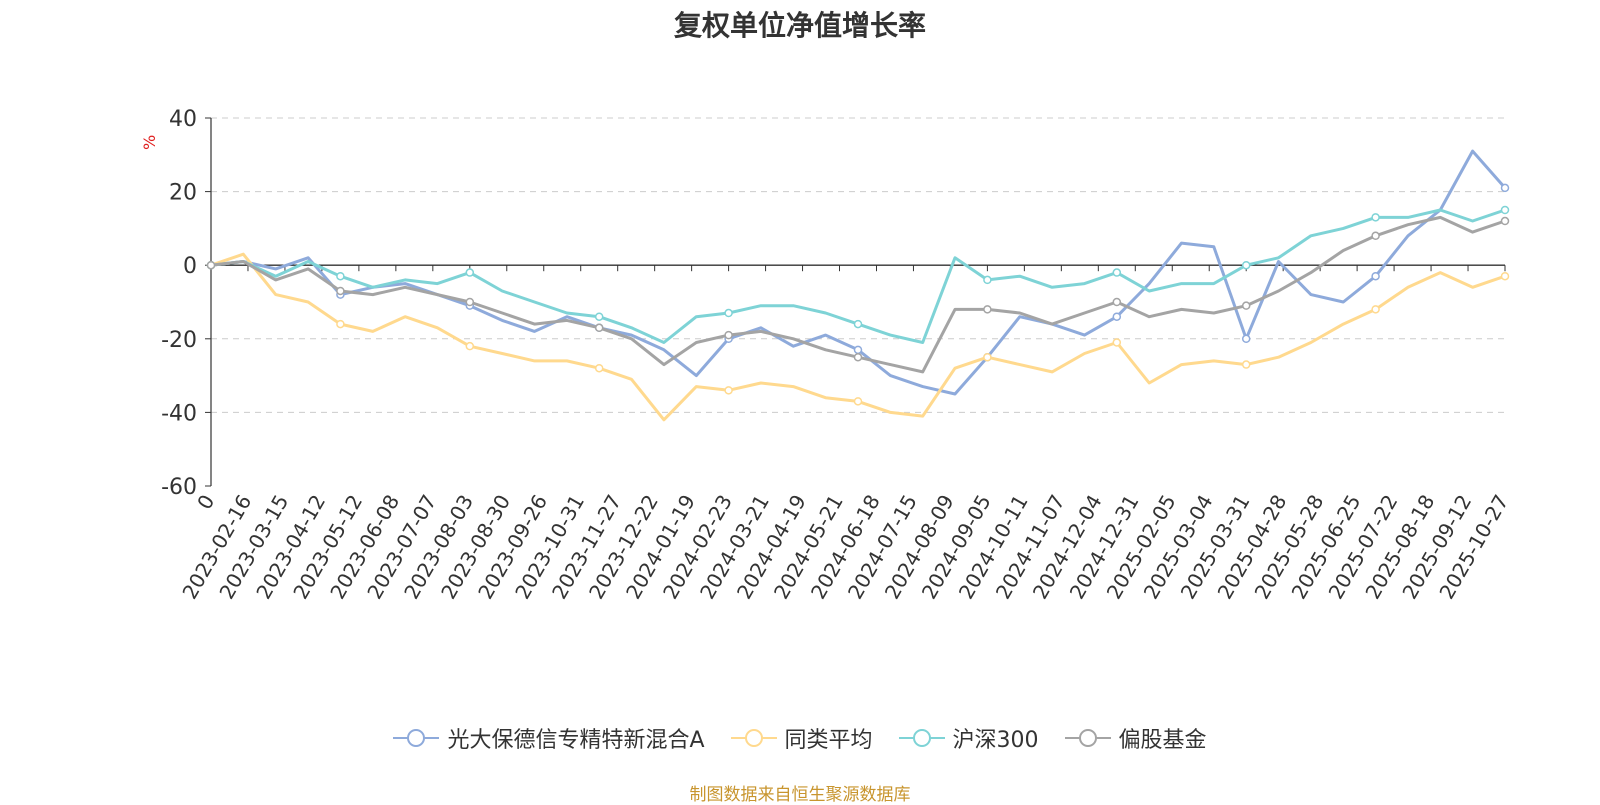 Image resolution: width=1600 pixels, height=805 pixels. What do you see at coordinates (1162, 740) in the screenshot?
I see `legend-label: 偏股基金` at bounding box center [1162, 740].